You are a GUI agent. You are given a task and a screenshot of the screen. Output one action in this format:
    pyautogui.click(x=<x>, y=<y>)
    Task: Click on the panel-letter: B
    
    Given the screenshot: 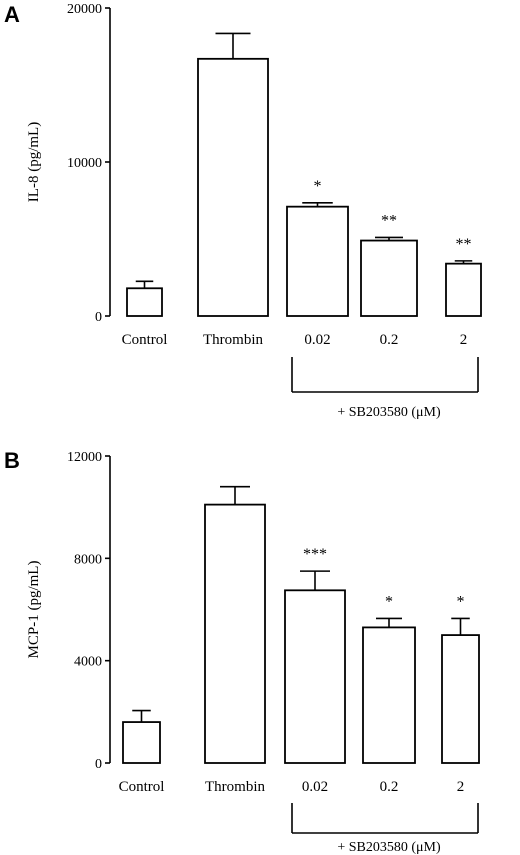 What is the action you would take?
    pyautogui.click(x=12, y=460)
    